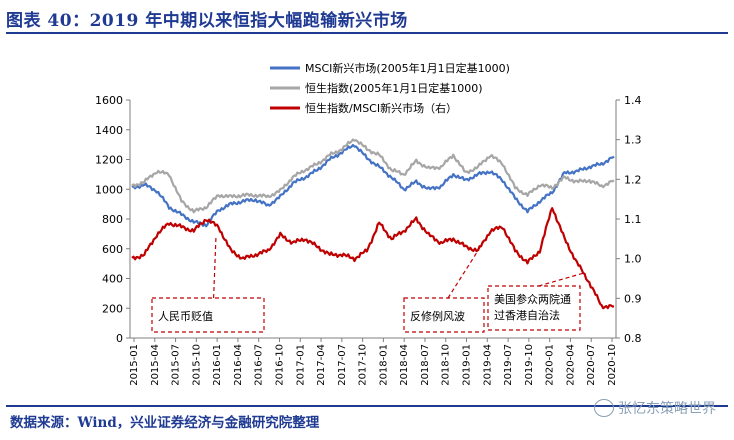 Image resolution: width=734 pixels, height=440 pixels. What do you see at coordinates (207, 21) in the screenshot?
I see `chart-title: 图表 40：2019 年中期以来恒指大幅跑输新兴市场` at bounding box center [207, 21].